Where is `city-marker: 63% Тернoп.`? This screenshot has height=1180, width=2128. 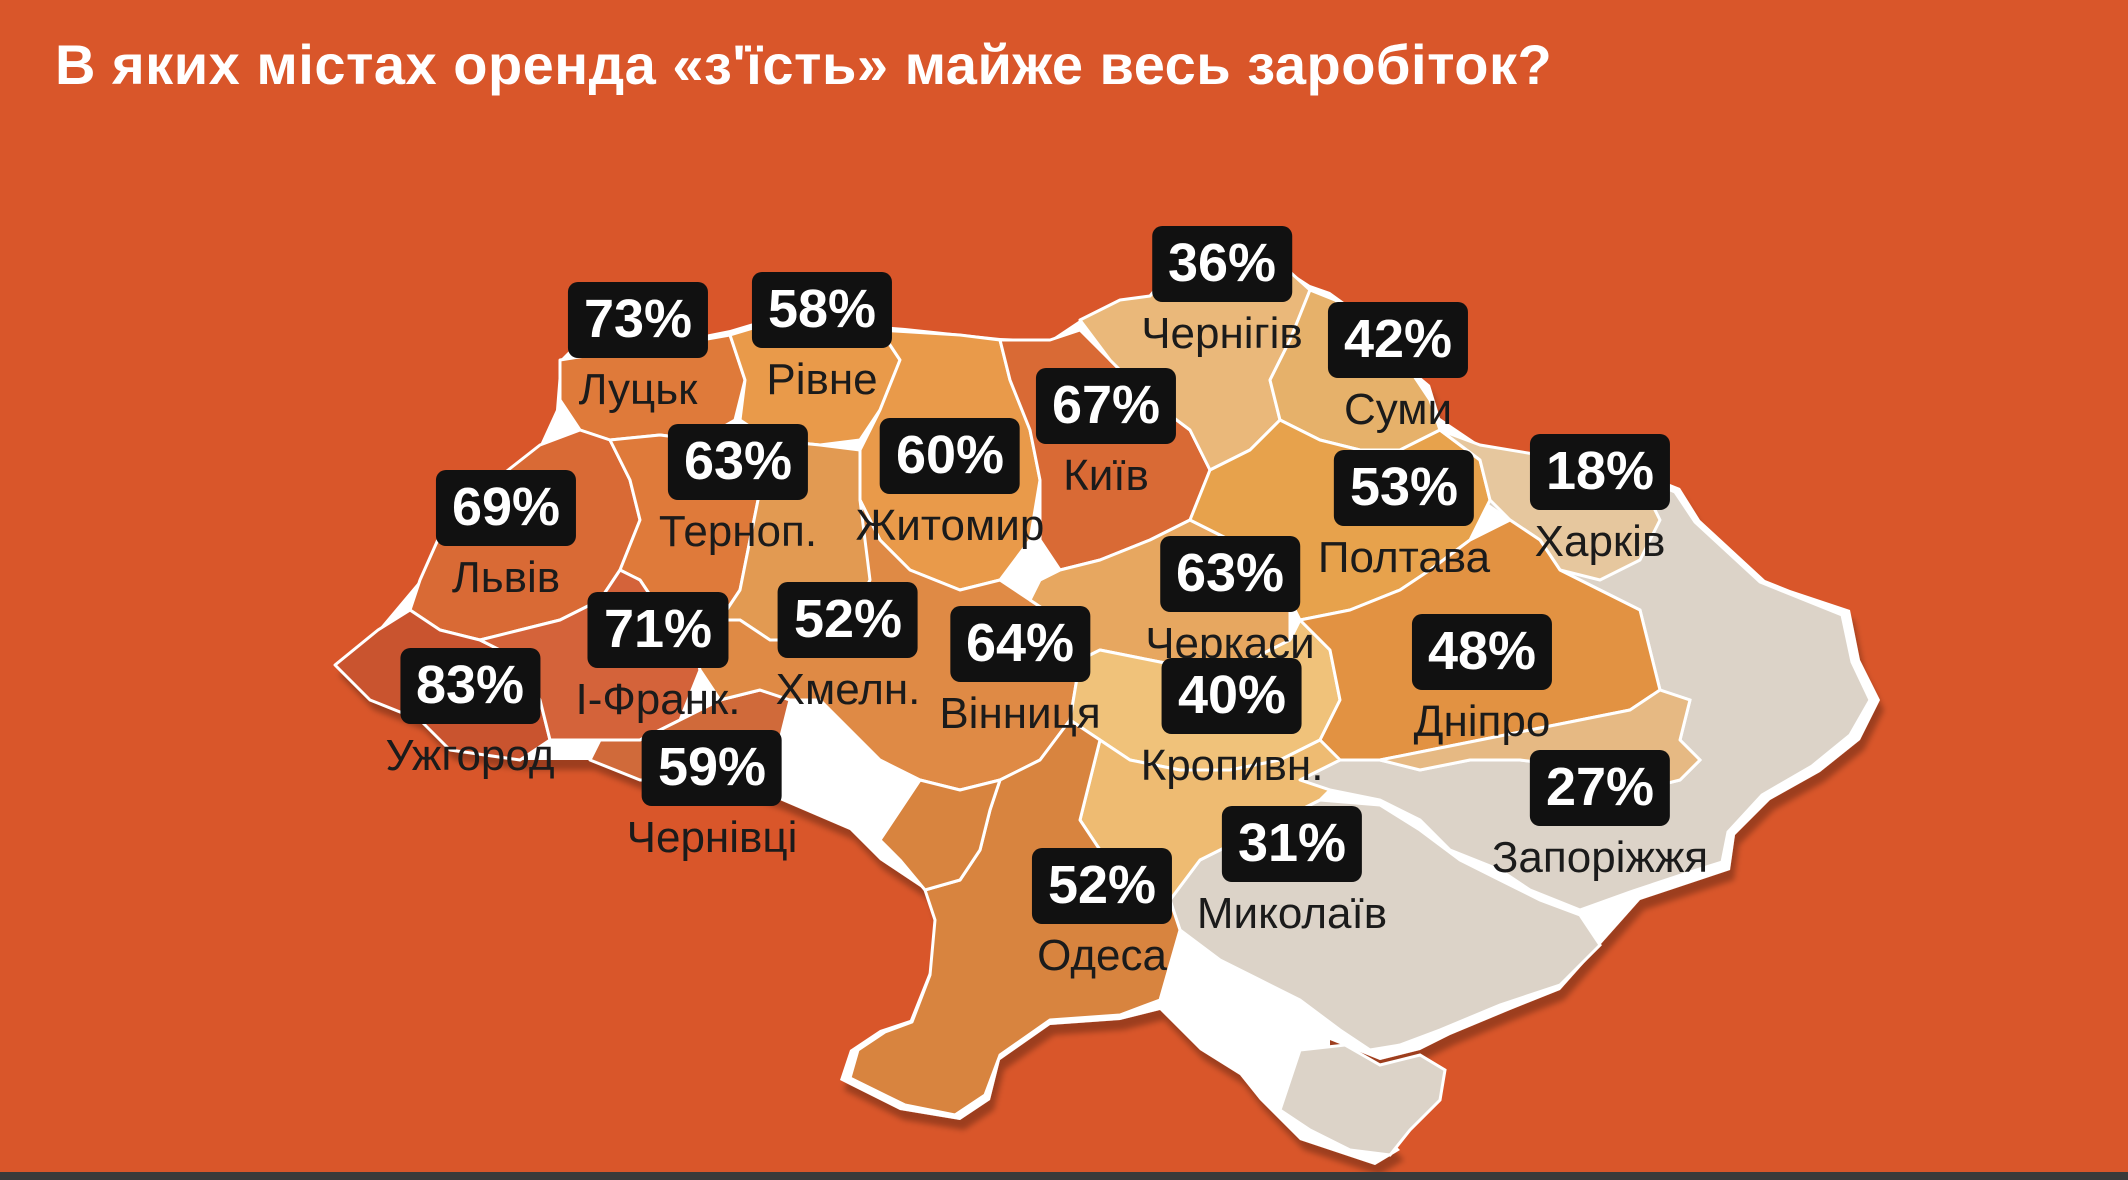 city-marker: 63% Тернoп. is located at coordinates (738, 489).